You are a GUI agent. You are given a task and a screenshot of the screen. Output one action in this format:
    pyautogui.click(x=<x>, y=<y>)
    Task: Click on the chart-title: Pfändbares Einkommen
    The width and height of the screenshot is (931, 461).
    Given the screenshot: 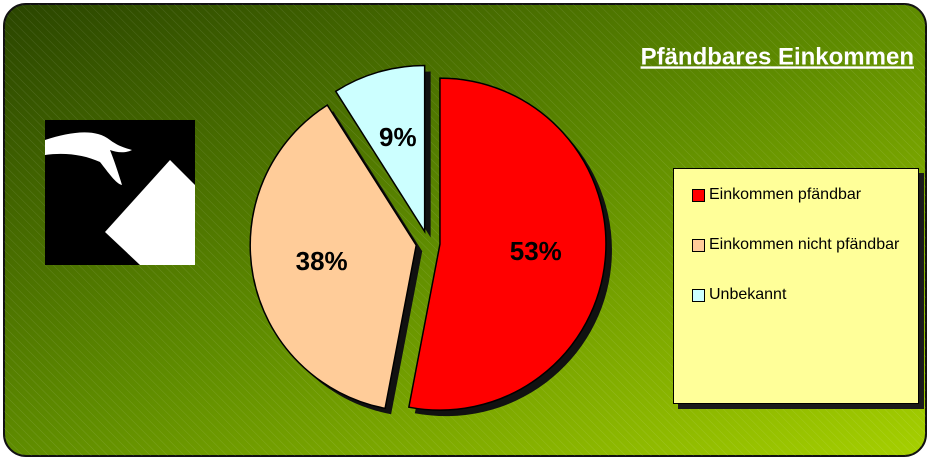 What is the action you would take?
    pyautogui.click(x=777, y=56)
    